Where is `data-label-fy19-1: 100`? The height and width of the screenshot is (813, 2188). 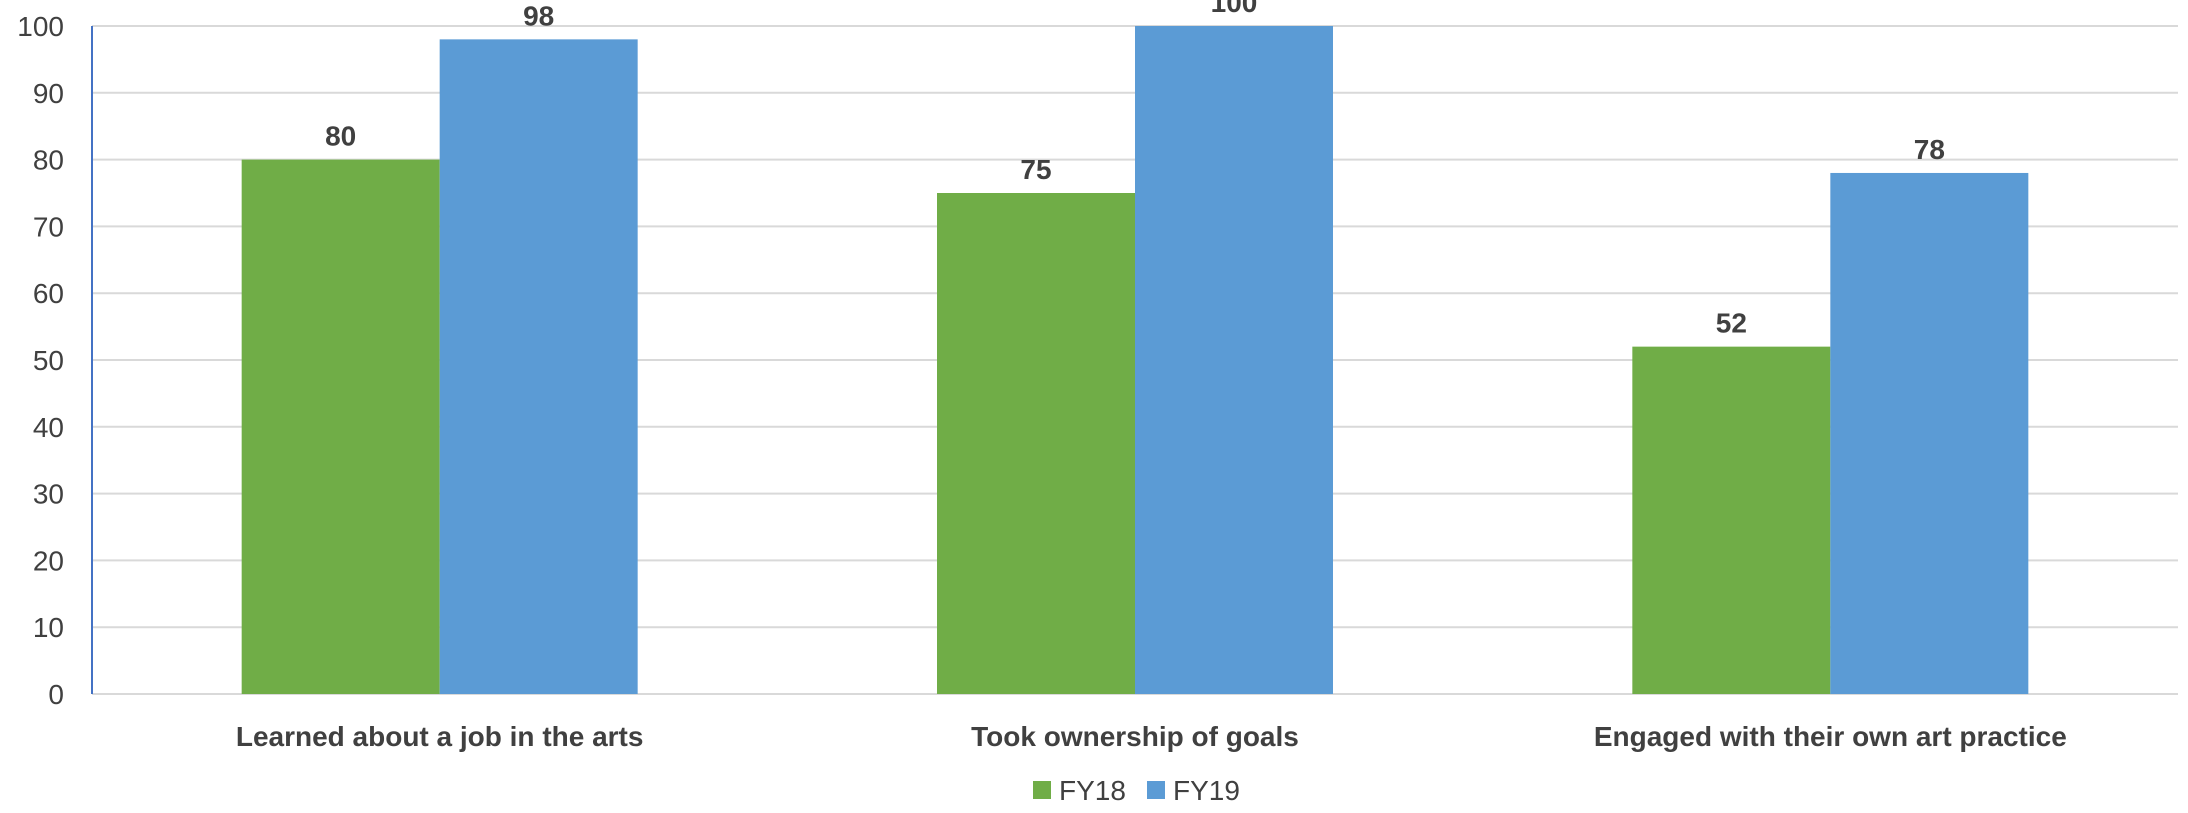
data-label-fy19-1: 100 is located at coordinates (1234, 9).